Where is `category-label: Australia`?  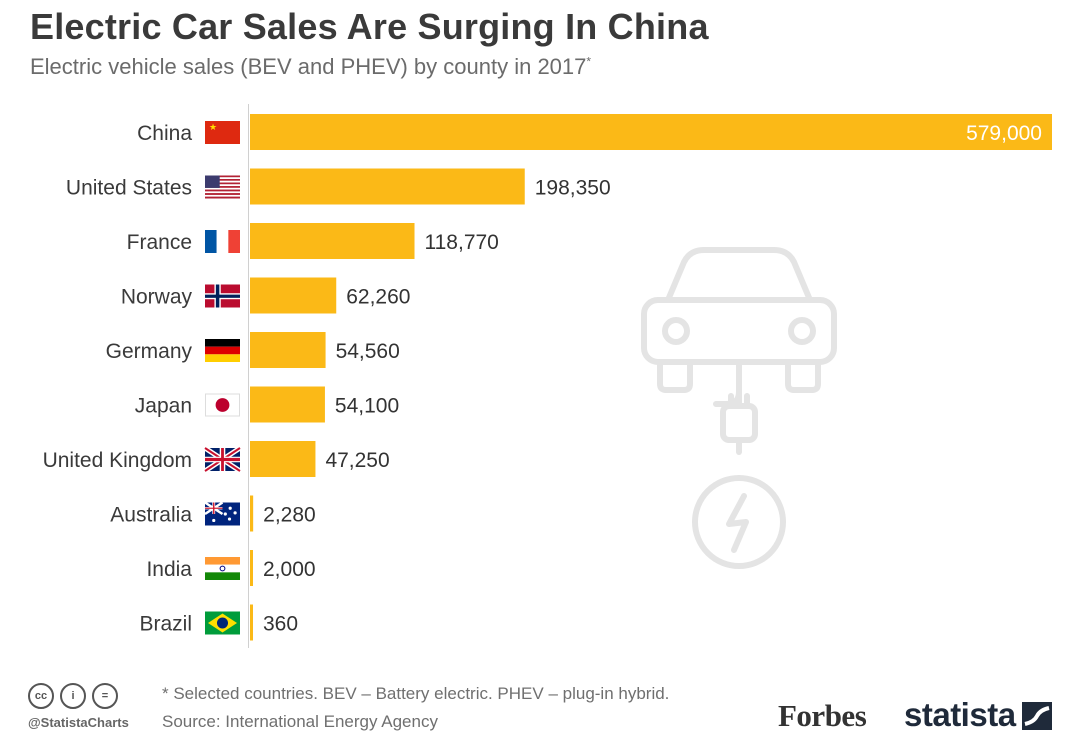 category-label: Australia is located at coordinates (151, 515).